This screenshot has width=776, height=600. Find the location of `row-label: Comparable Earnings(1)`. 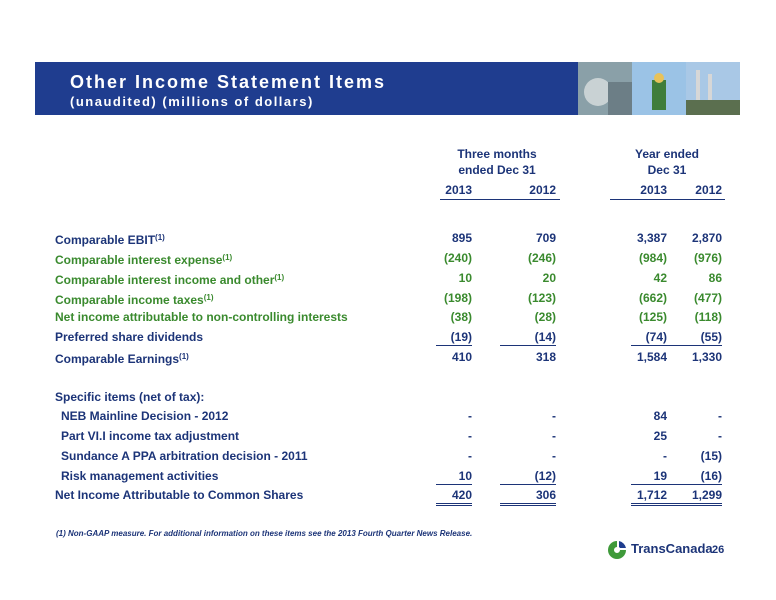

row-label: Comparable Earnings(1) is located at coordinates (122, 359).